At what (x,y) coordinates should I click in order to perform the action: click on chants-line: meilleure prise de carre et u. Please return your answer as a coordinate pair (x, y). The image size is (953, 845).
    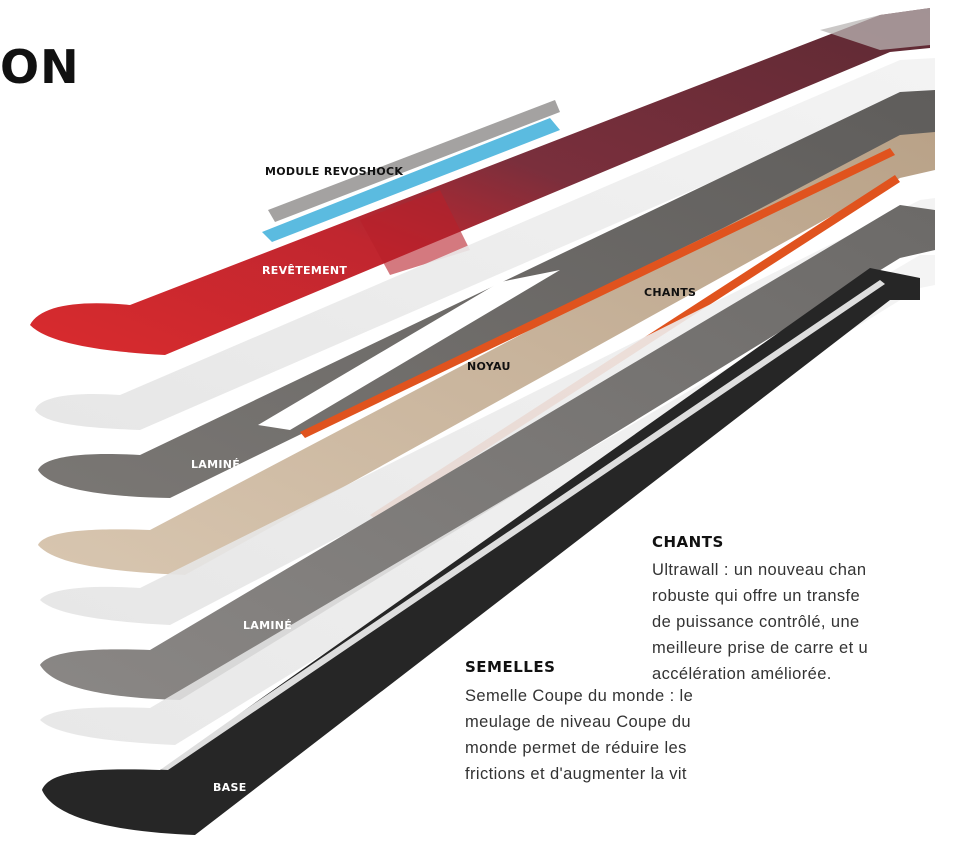
    Looking at the image, I should click on (760, 648).